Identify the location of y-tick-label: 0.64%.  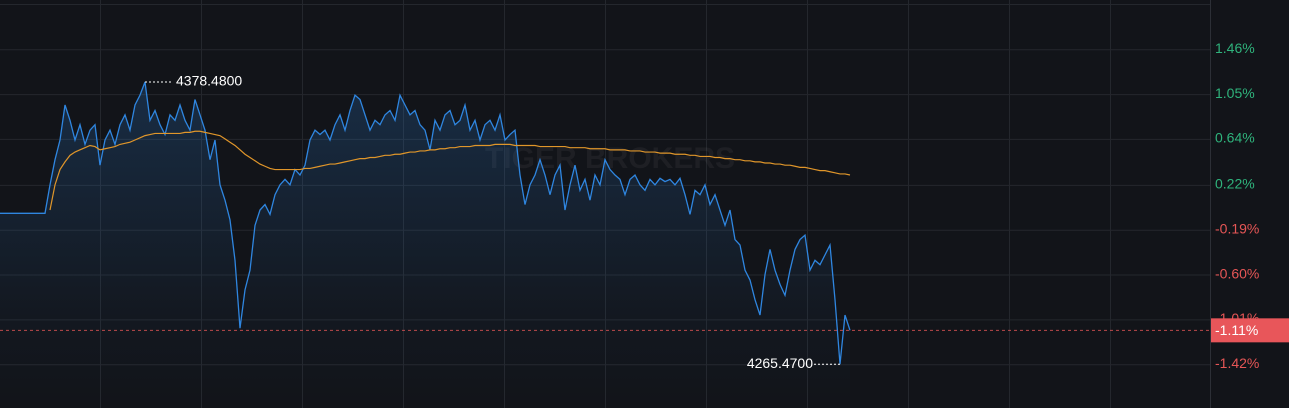
(1235, 138).